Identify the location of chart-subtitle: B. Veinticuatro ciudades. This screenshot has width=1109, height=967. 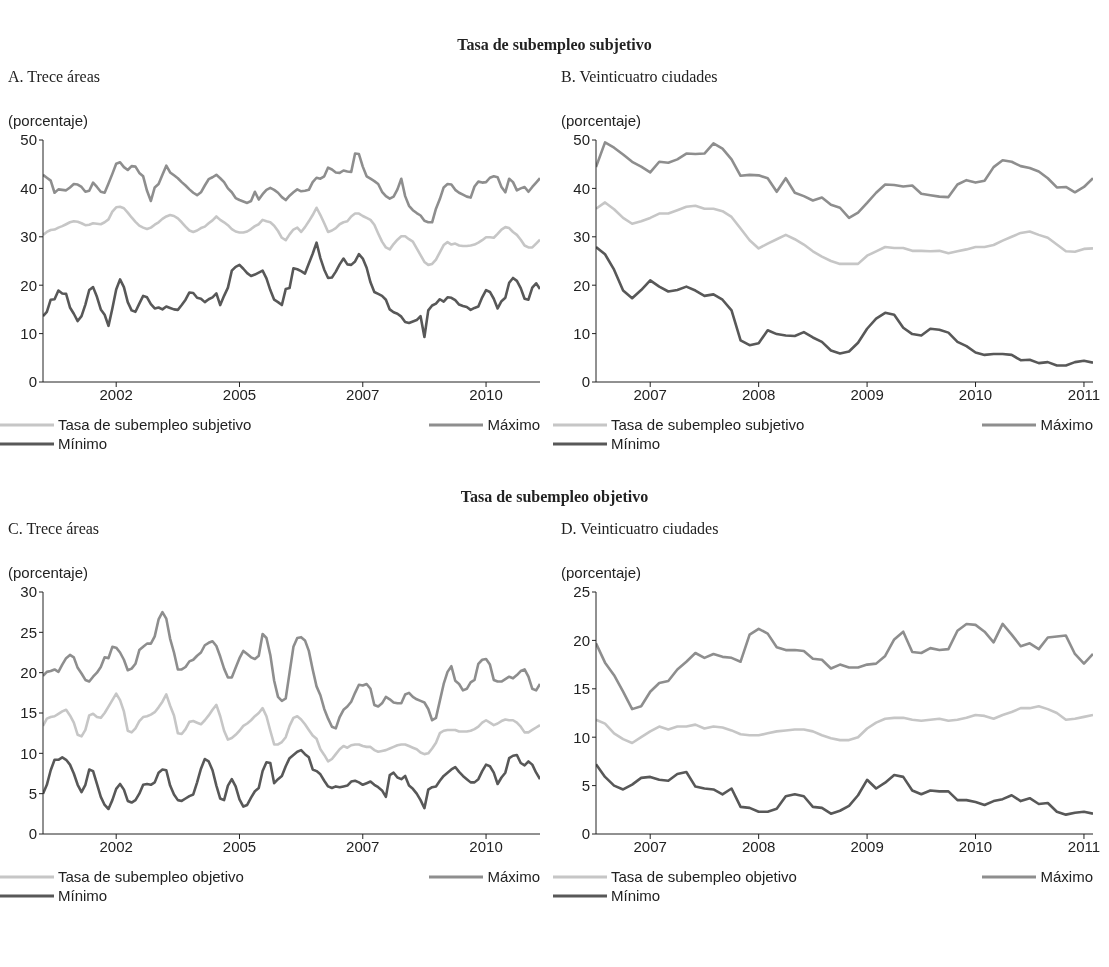
(640, 77).